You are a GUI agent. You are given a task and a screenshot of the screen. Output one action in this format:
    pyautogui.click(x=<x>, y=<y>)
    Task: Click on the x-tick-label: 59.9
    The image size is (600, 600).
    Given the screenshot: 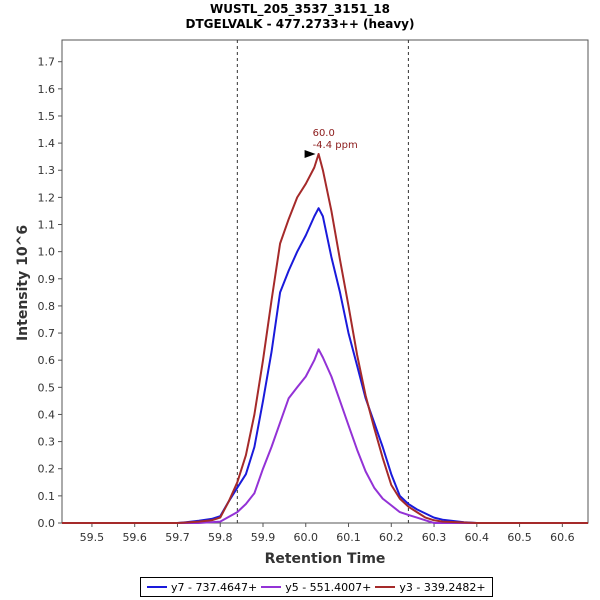 What is the action you would take?
    pyautogui.click(x=263, y=537)
    